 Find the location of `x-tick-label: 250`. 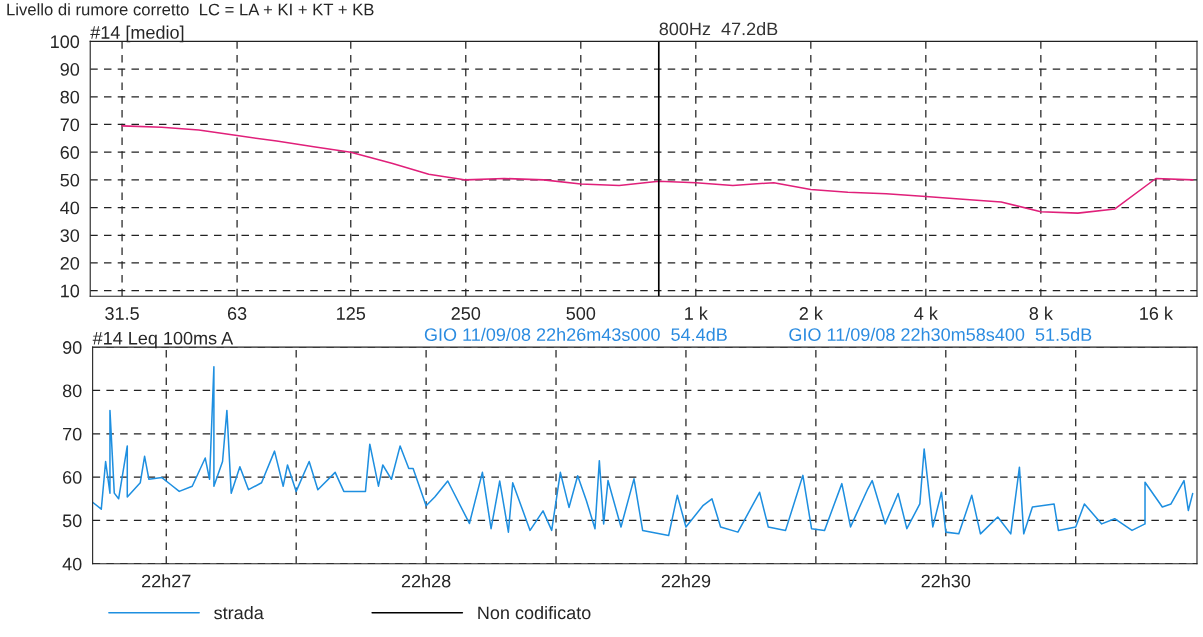

x-tick-label: 250 is located at coordinates (466, 313).